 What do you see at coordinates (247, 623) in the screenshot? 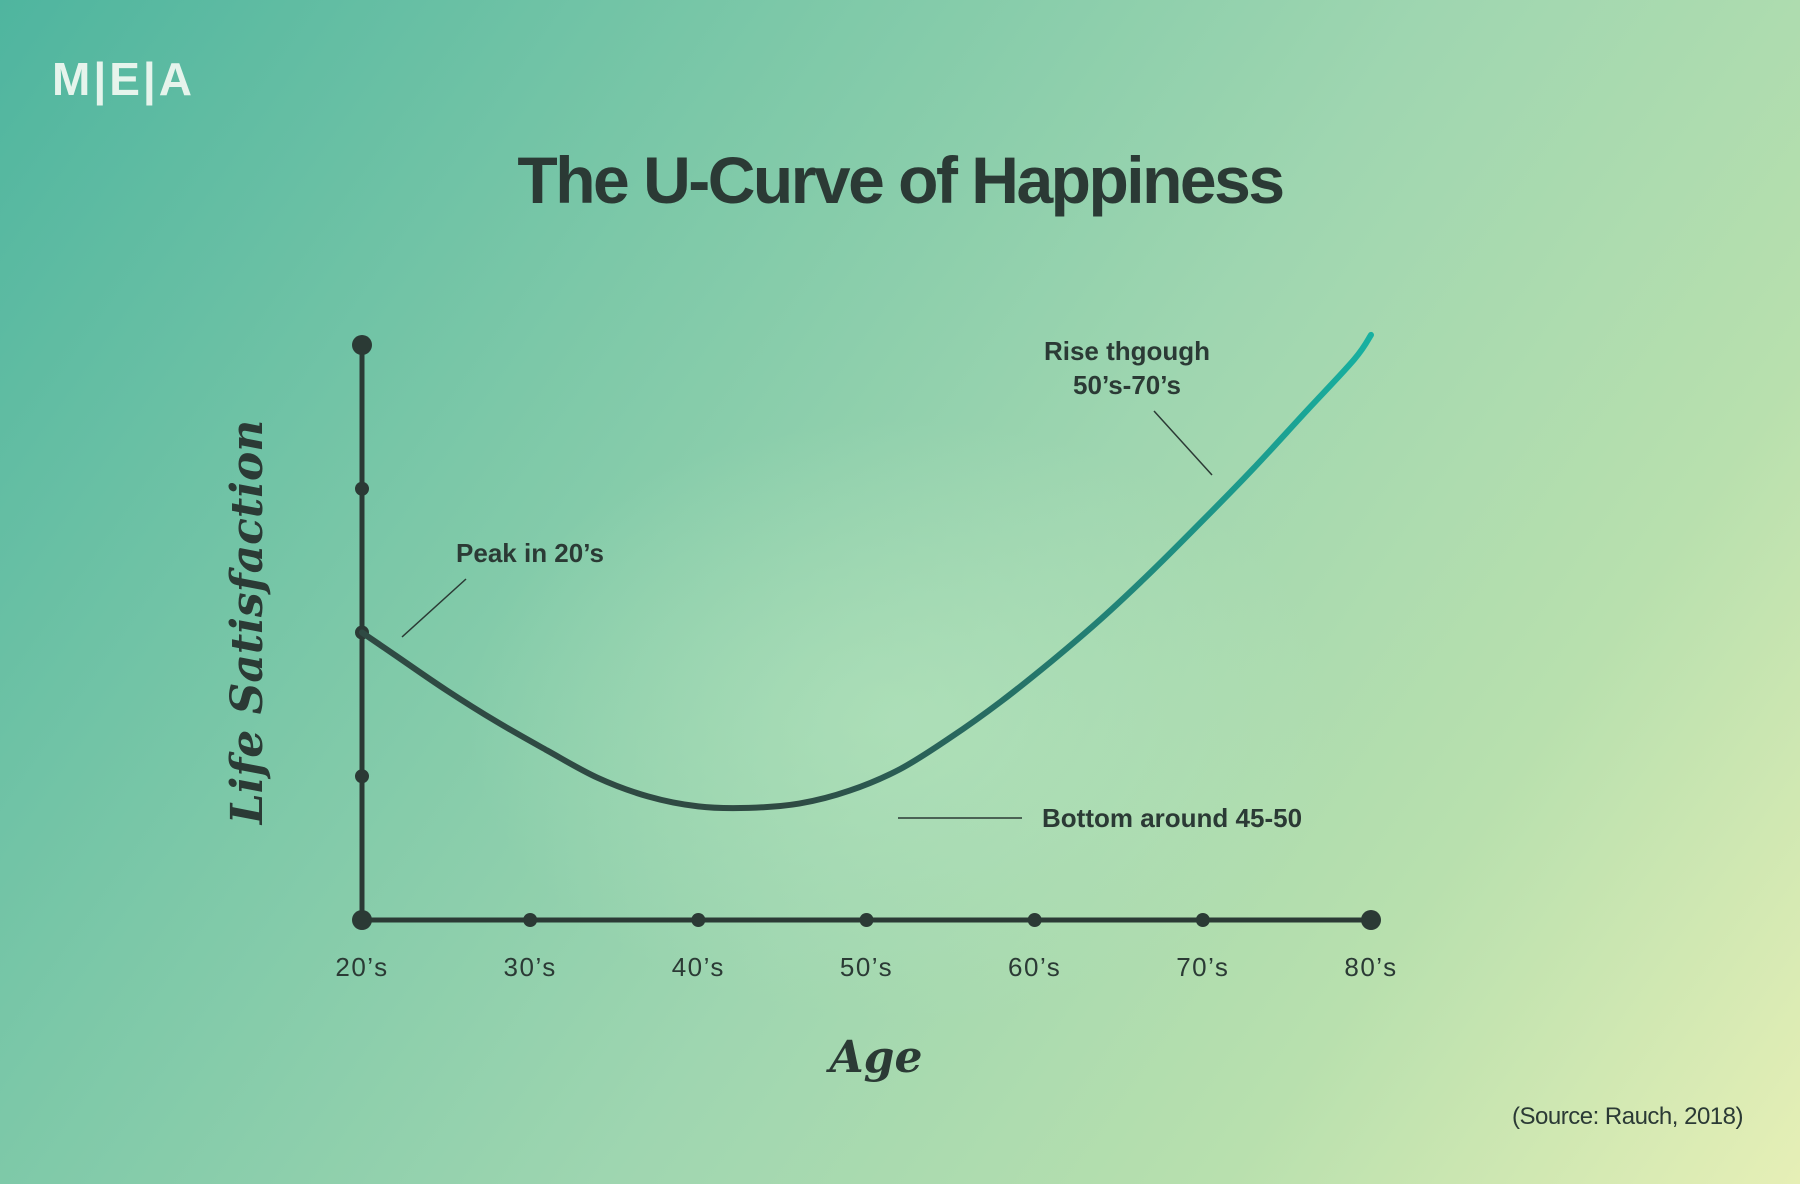
I see `y-axis-title: Life Satisfaction` at bounding box center [247, 623].